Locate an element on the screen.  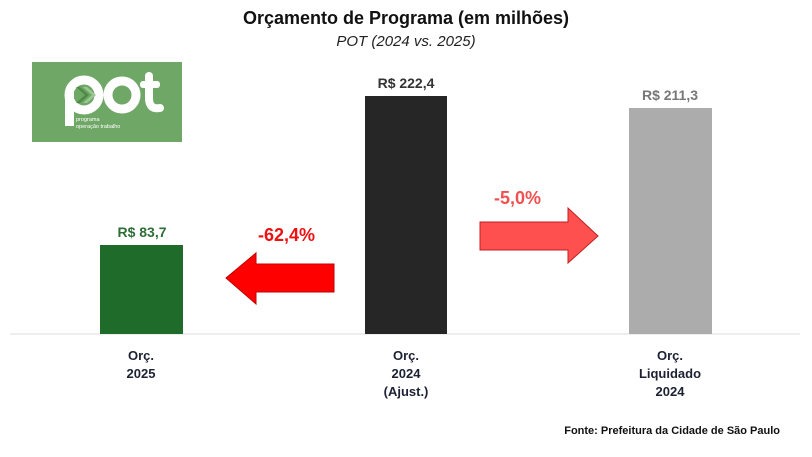
pct-change-left: -62,4% is located at coordinates (287, 235).